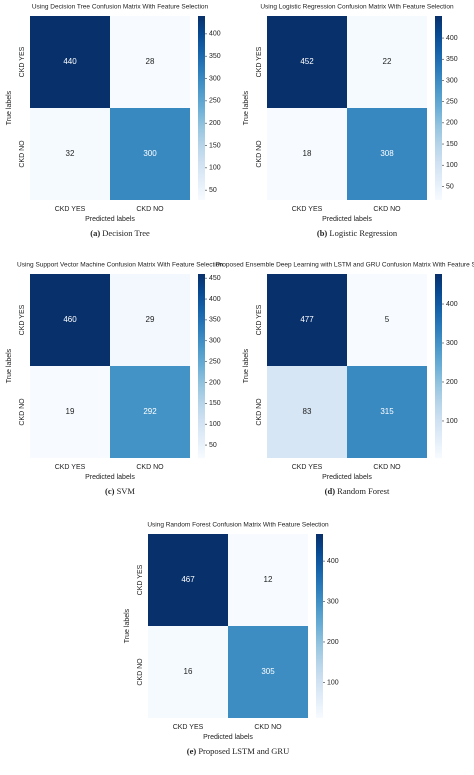 This screenshot has height=775, width=474. I want to click on cell-value: 308, so click(387, 153).